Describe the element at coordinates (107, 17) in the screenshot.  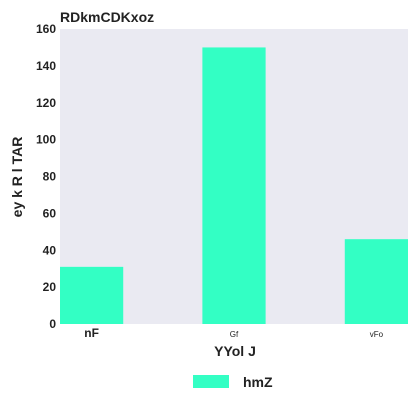
I see `chart-title: RDkmCDKxoz` at that location.